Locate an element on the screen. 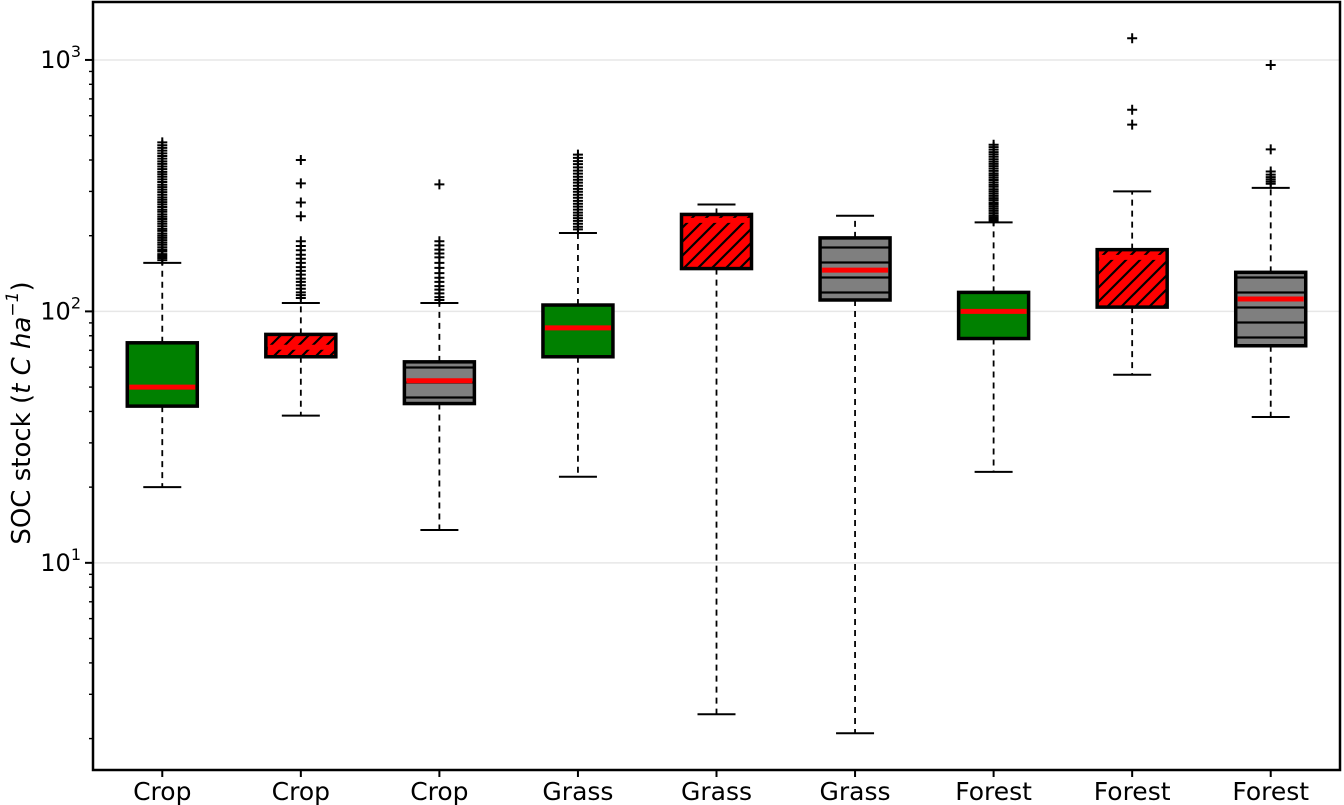 The height and width of the screenshot is (805, 1344). y-tick-label: 10¹ is located at coordinates (60, 561).